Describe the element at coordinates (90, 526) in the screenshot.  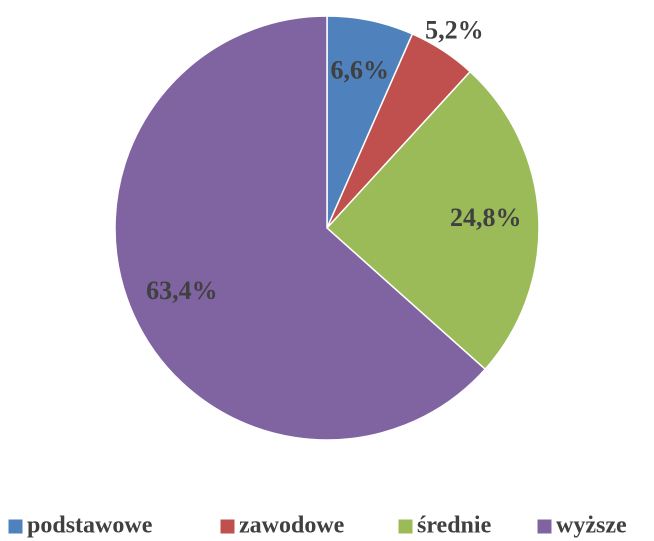
I see `legend-label: podstawowe` at that location.